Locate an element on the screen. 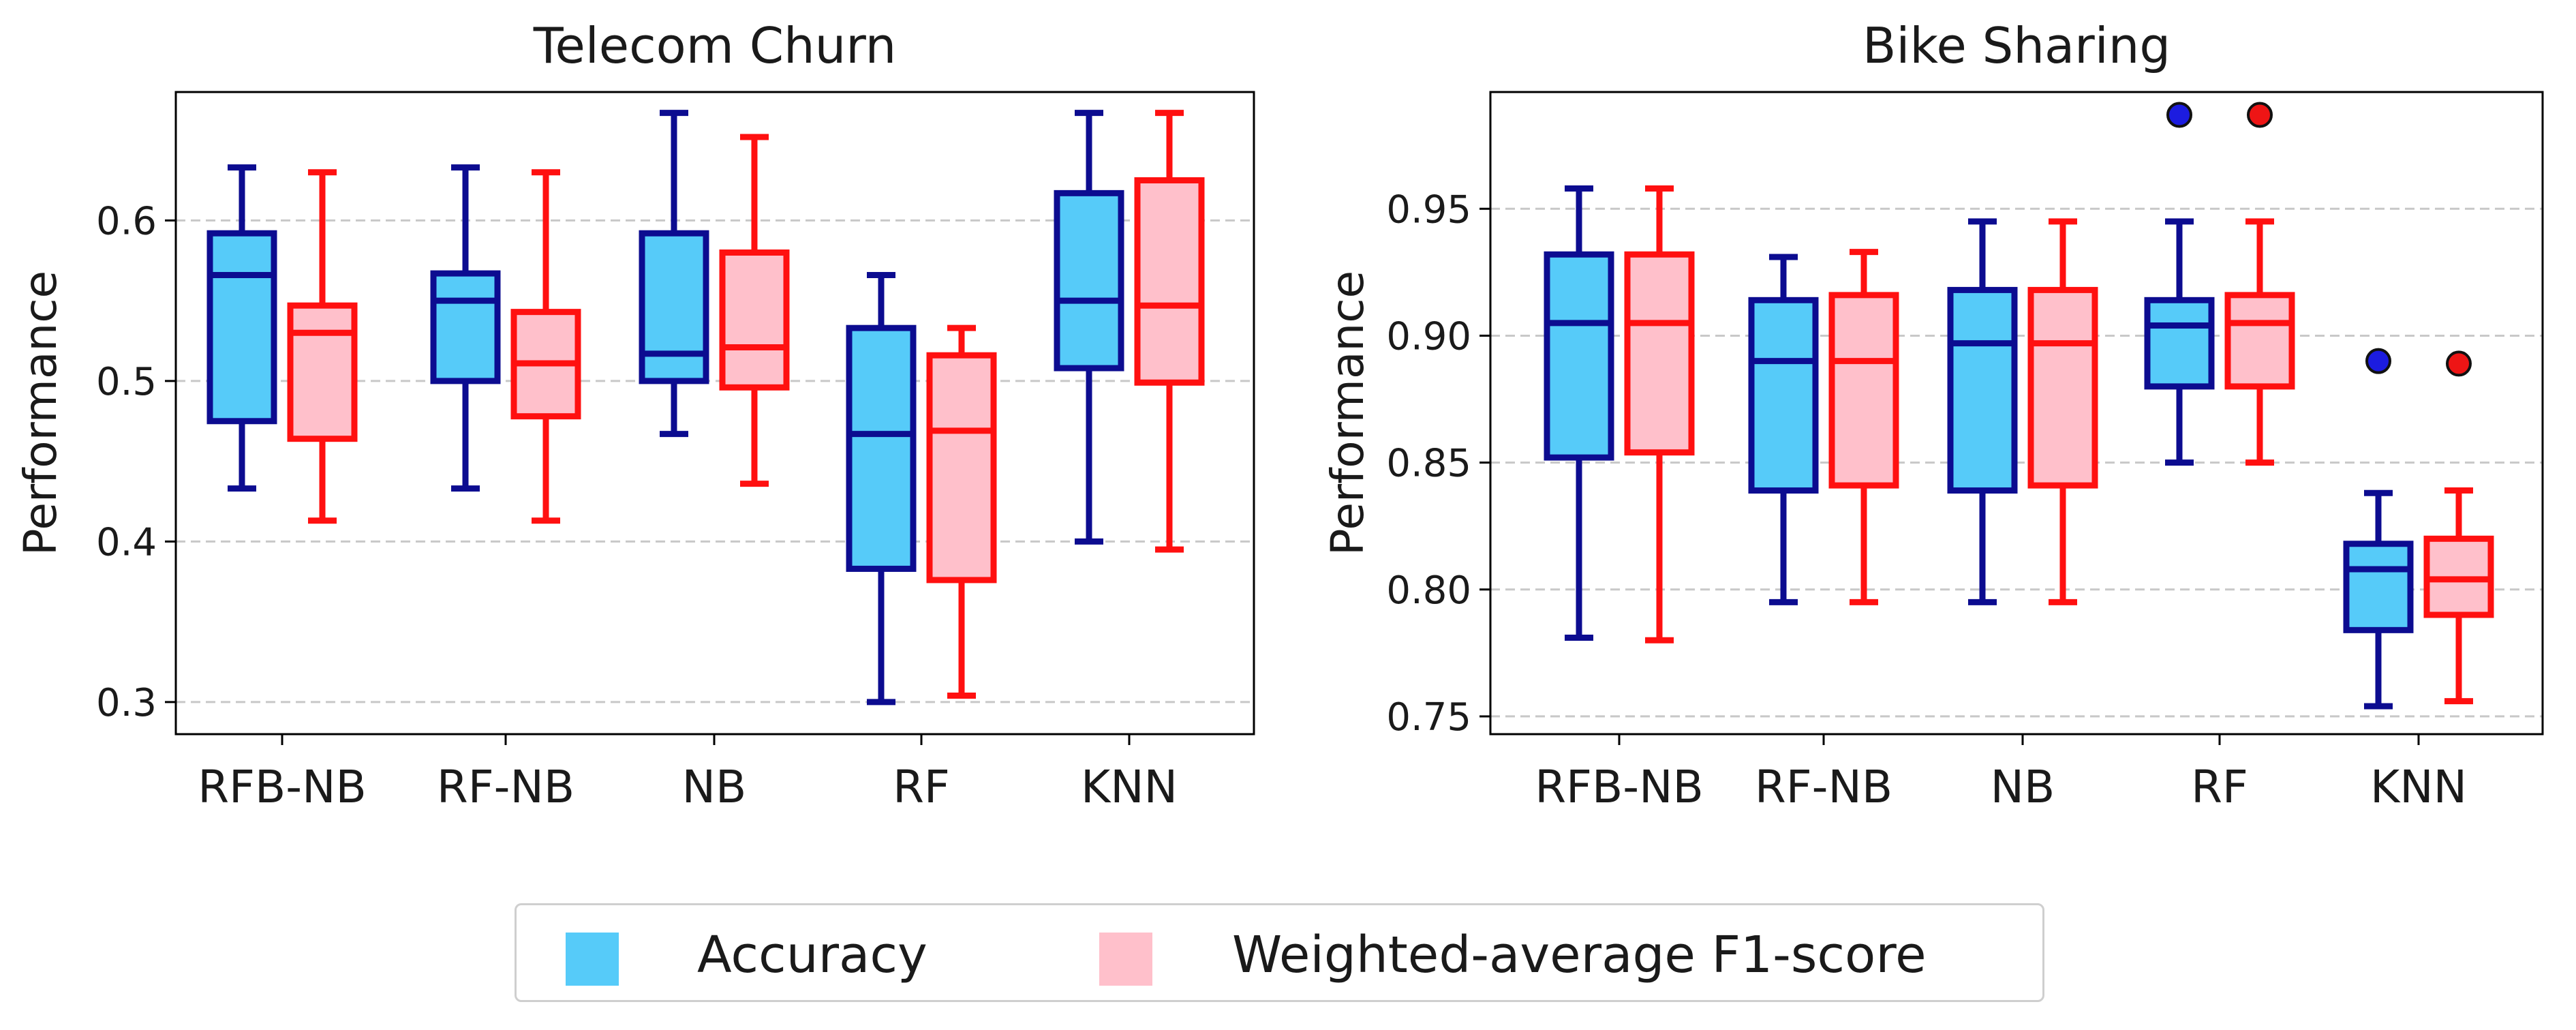 Image resolution: width=2576 pixels, height=1030 pixels. chart-title: Telecom Churn is located at coordinates (715, 45).